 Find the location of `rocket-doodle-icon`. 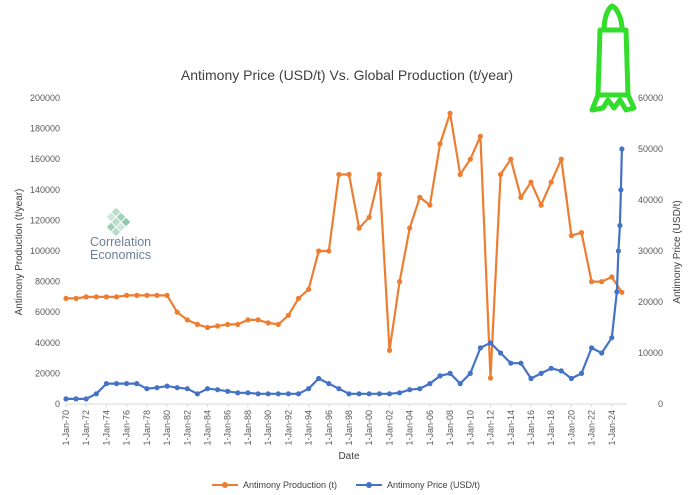

rocket-doodle-icon is located at coordinates (613, 58).